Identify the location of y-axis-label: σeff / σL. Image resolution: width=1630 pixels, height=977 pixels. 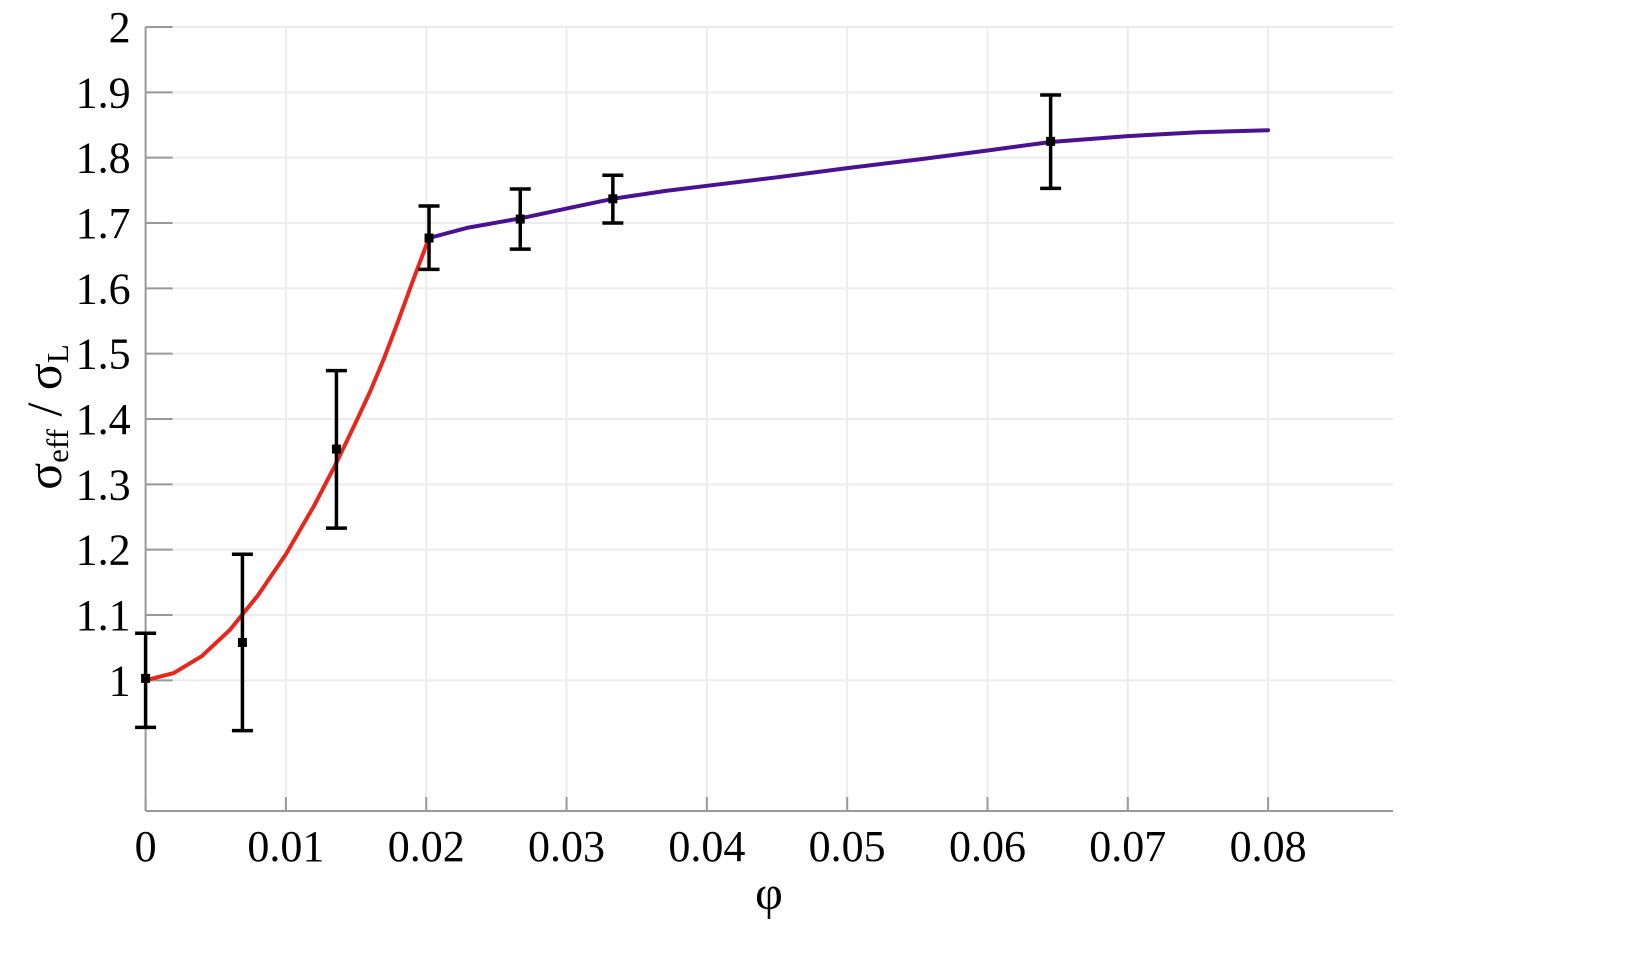
(45, 417).